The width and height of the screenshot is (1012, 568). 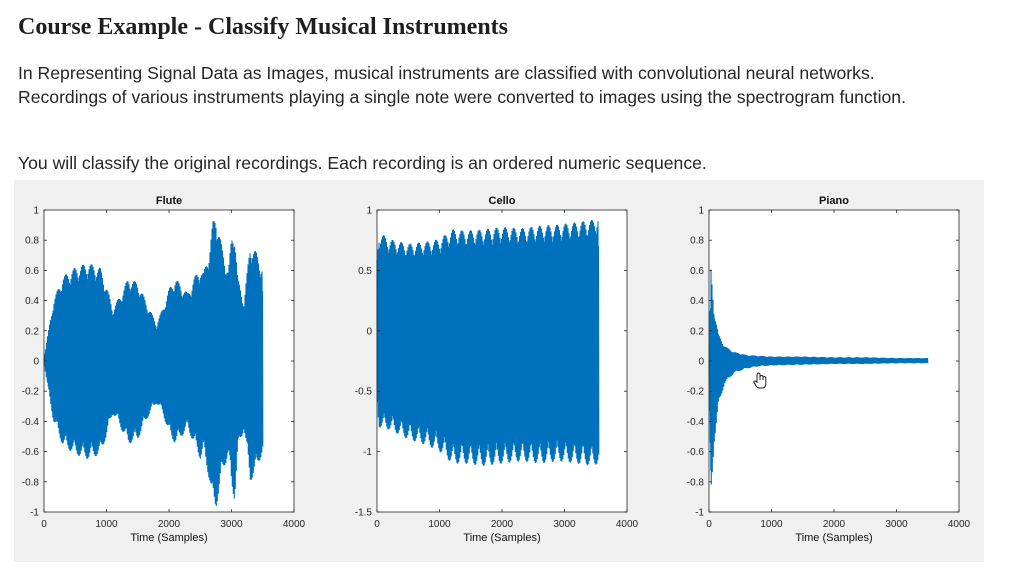 What do you see at coordinates (696, 482) in the screenshot?
I see `piano-ytick-label: -0.8` at bounding box center [696, 482].